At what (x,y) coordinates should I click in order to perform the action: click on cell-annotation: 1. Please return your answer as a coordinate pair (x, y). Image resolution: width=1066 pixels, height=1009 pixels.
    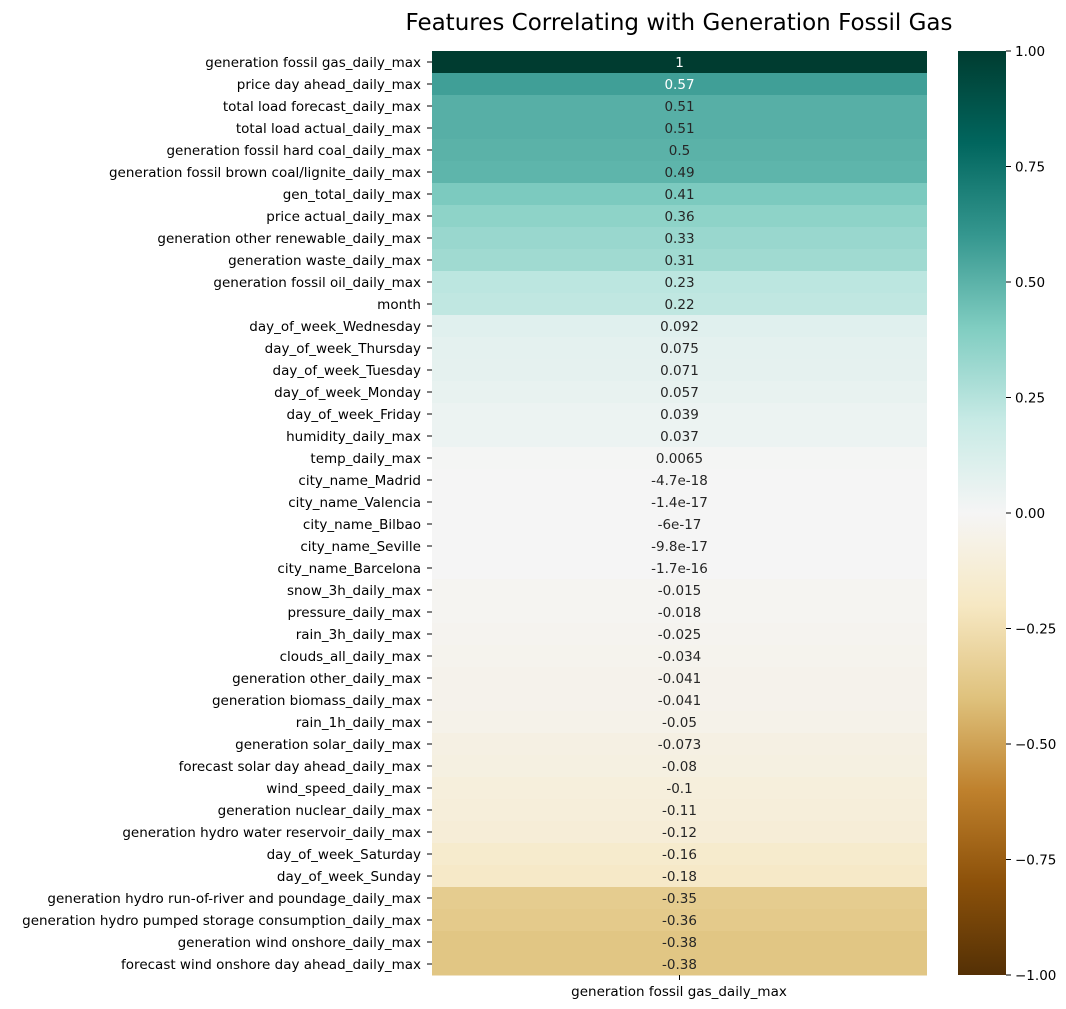
    Looking at the image, I should click on (679, 63).